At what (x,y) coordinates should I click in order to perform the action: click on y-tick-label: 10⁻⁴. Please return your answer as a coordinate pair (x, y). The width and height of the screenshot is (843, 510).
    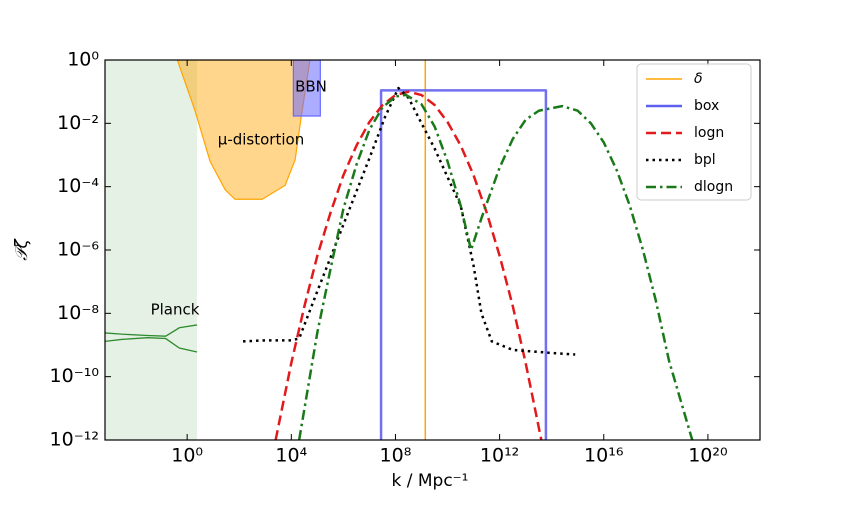
    Looking at the image, I should click on (78, 186).